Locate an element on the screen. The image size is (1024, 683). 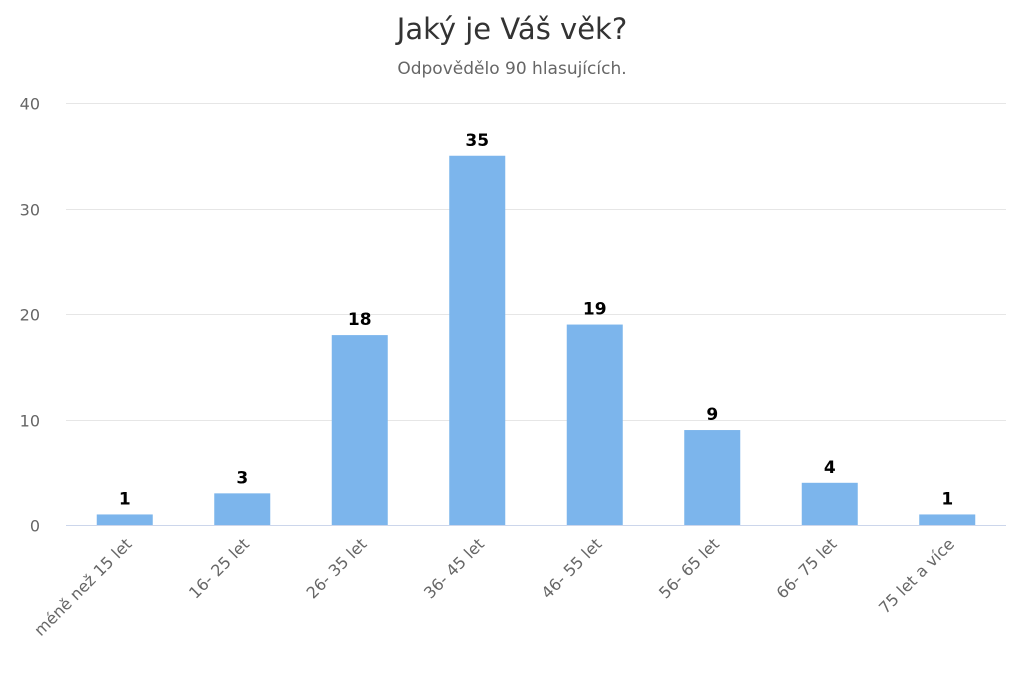
y-tick-label: 30 is located at coordinates (30, 210).